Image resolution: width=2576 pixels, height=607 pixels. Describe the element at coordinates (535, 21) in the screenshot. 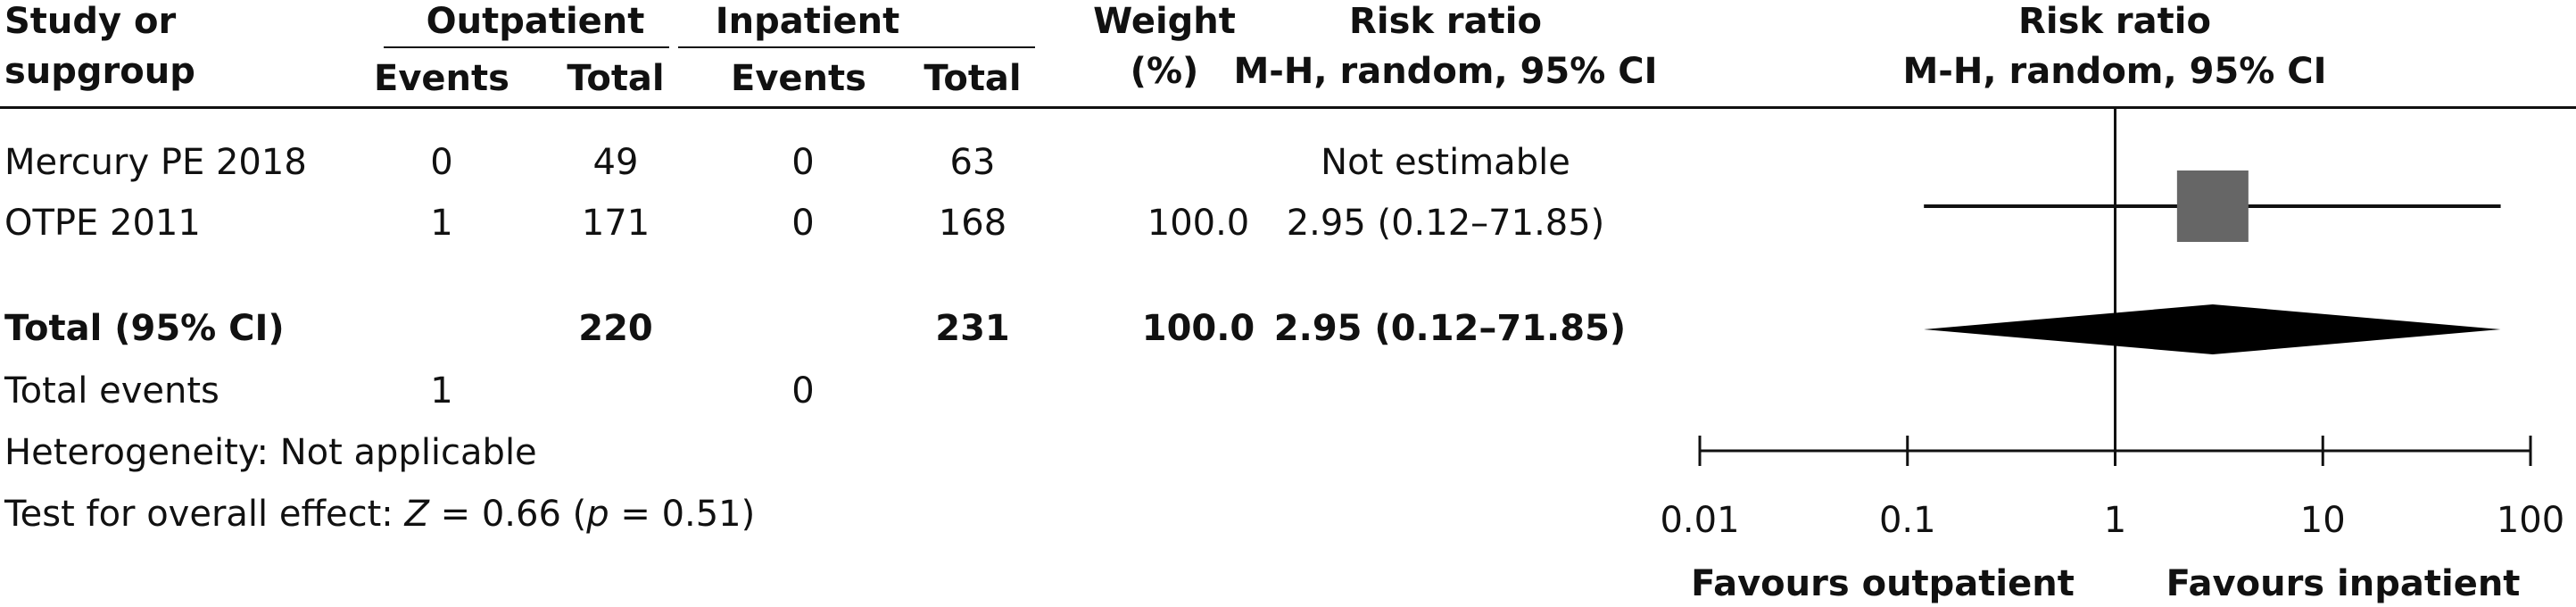

I see `header-outpatient: Outpatient` at that location.